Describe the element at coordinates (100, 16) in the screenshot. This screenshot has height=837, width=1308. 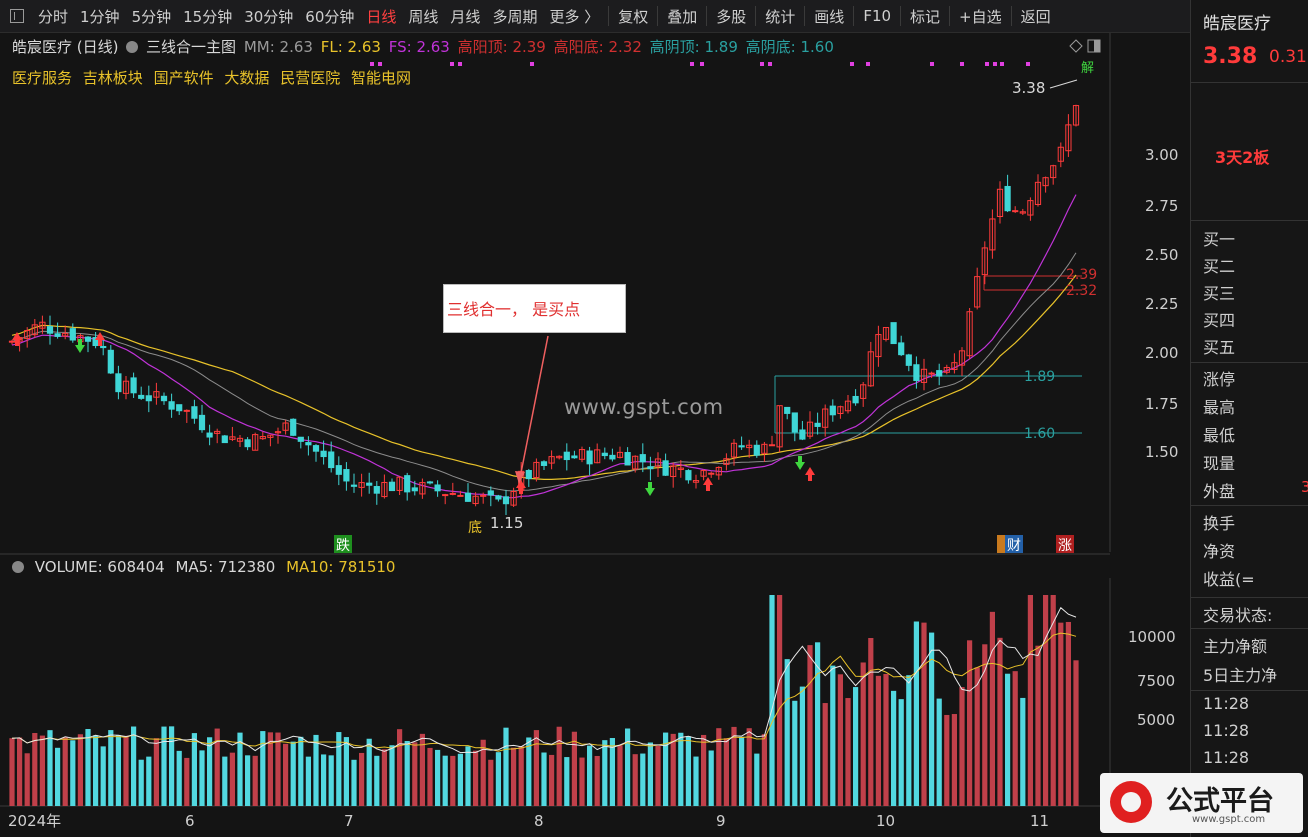
I see `tab-1min: 1分钟` at that location.